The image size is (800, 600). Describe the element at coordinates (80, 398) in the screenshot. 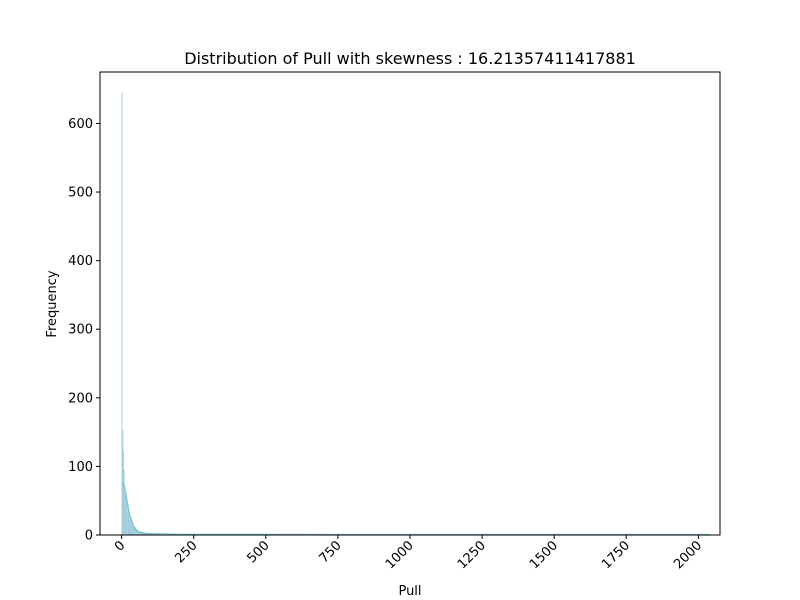

I see `y-tick-label: 200` at that location.